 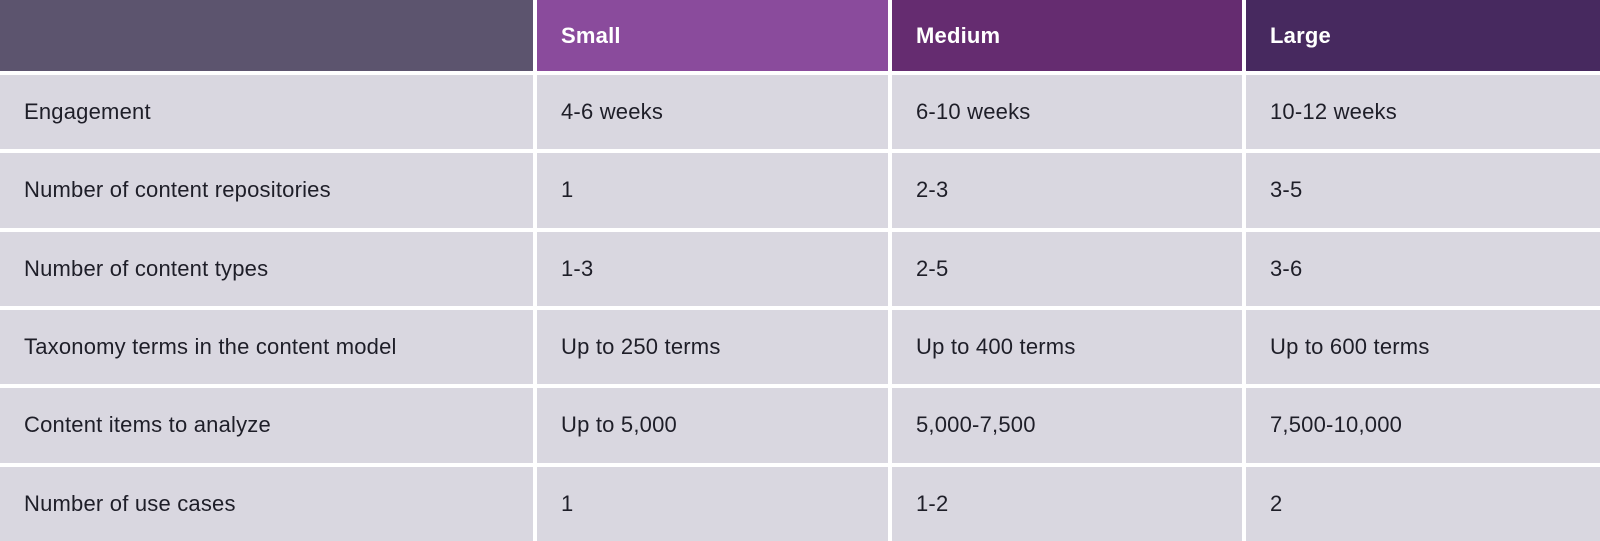 I want to click on row-label-content-repositories: Number of content repositories, so click(x=266, y=190).